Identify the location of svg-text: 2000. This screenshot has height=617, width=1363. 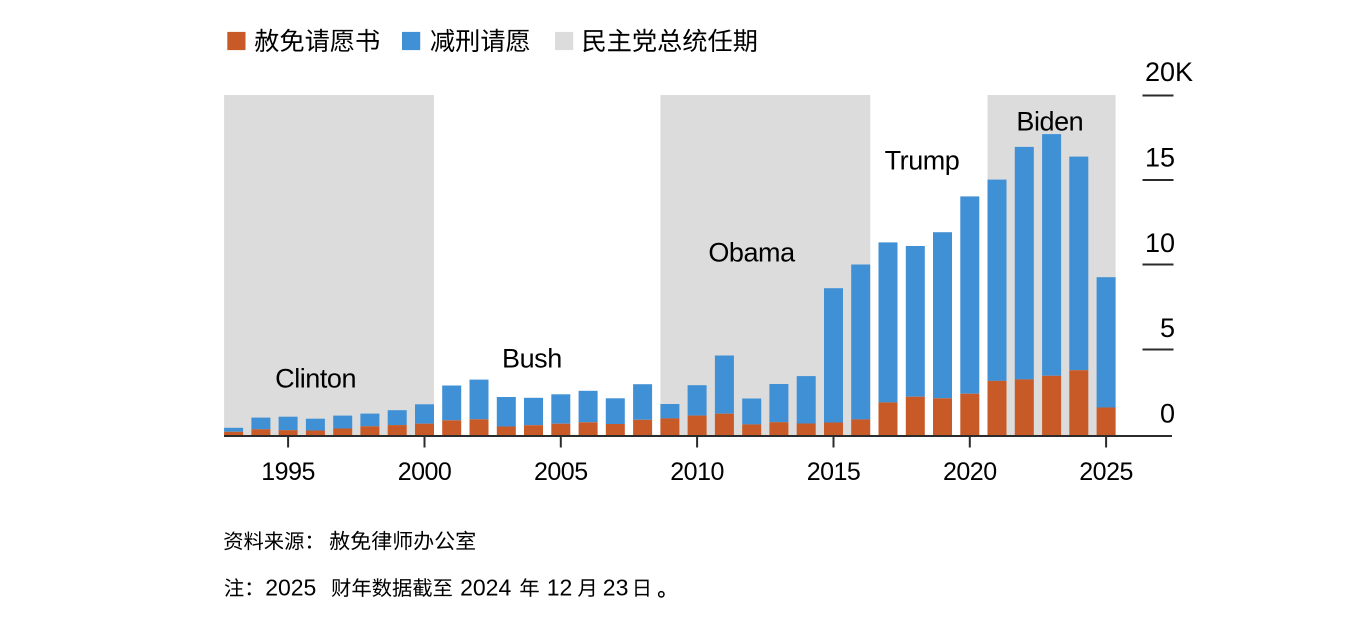
(425, 472).